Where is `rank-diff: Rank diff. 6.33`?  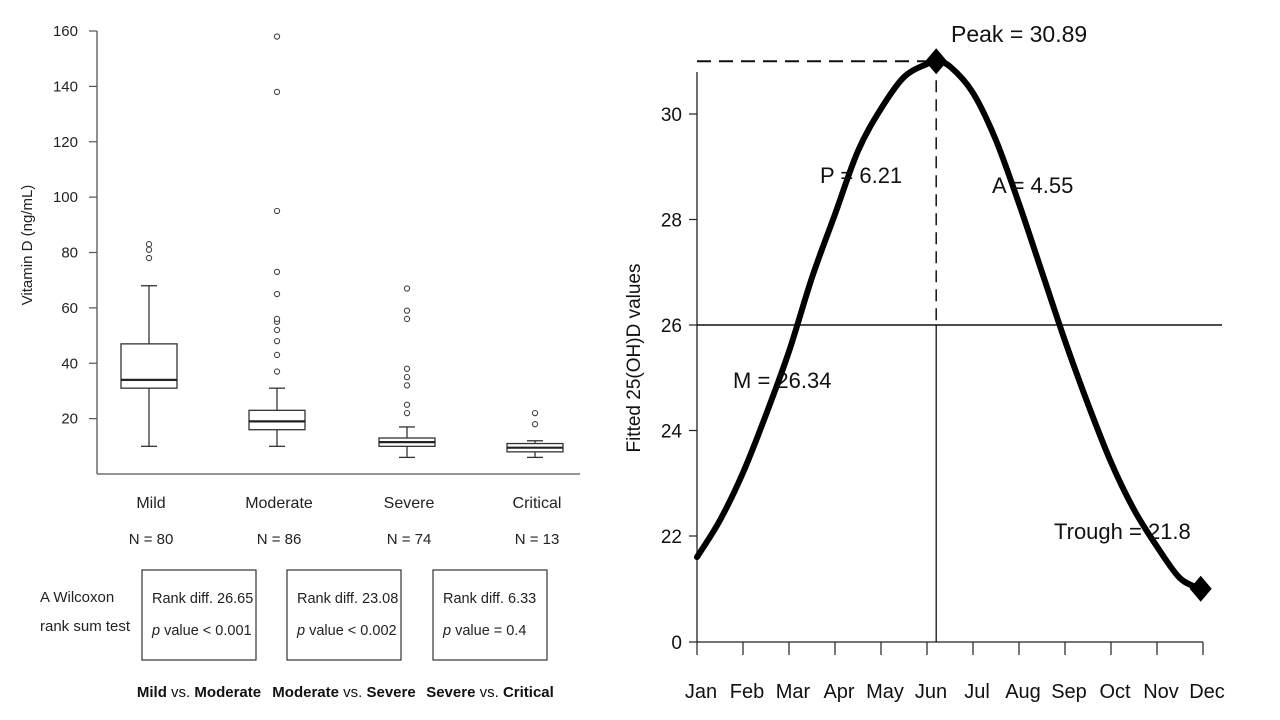
rank-diff: Rank diff. 6.33 is located at coordinates (489, 599).